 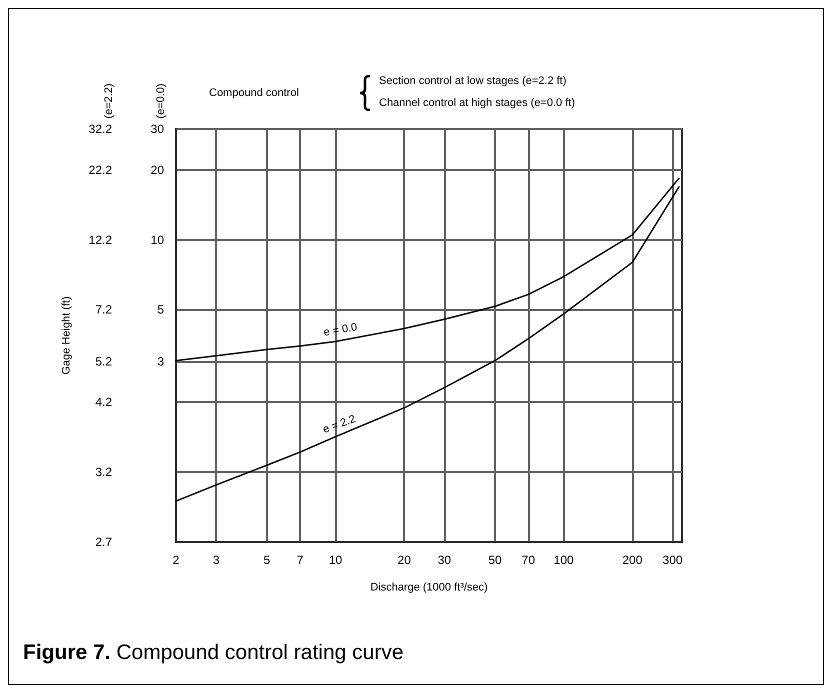 What do you see at coordinates (103, 472) in the screenshot?
I see `text: 3.2` at bounding box center [103, 472].